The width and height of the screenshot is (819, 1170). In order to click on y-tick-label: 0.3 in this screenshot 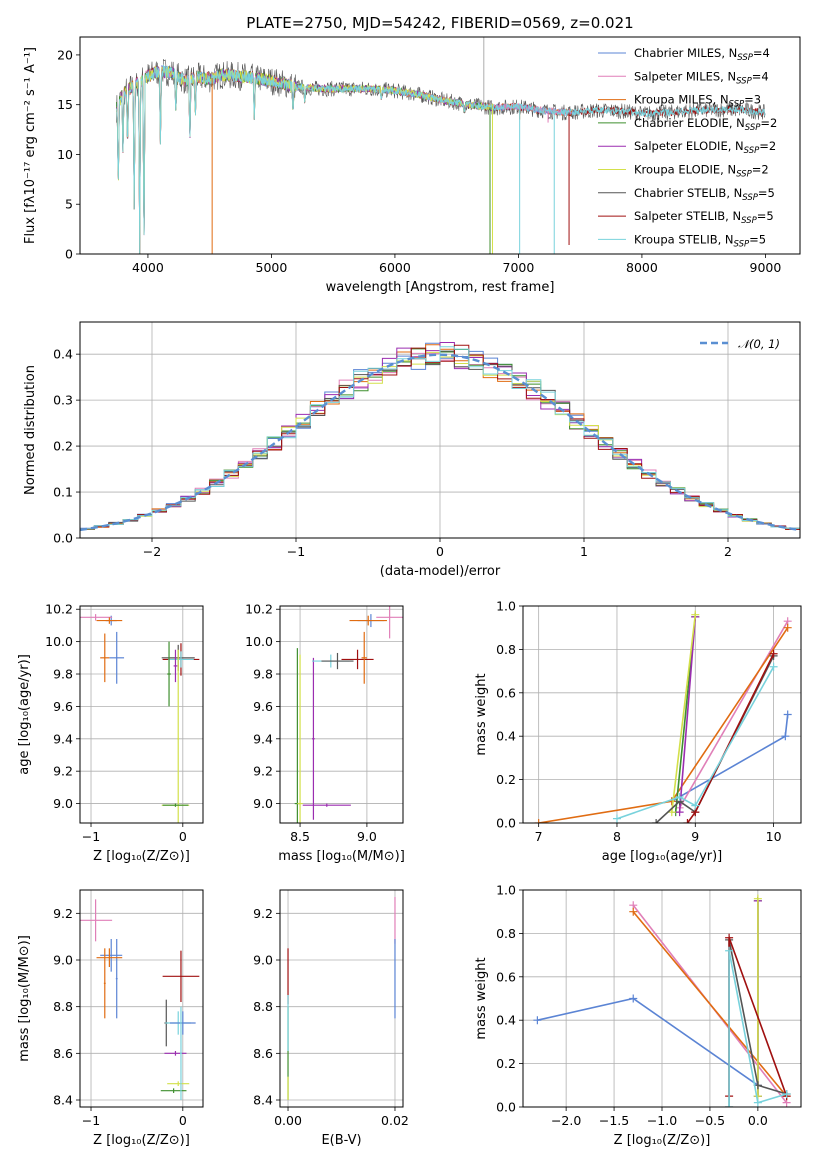, I will do `click(63, 400)`.